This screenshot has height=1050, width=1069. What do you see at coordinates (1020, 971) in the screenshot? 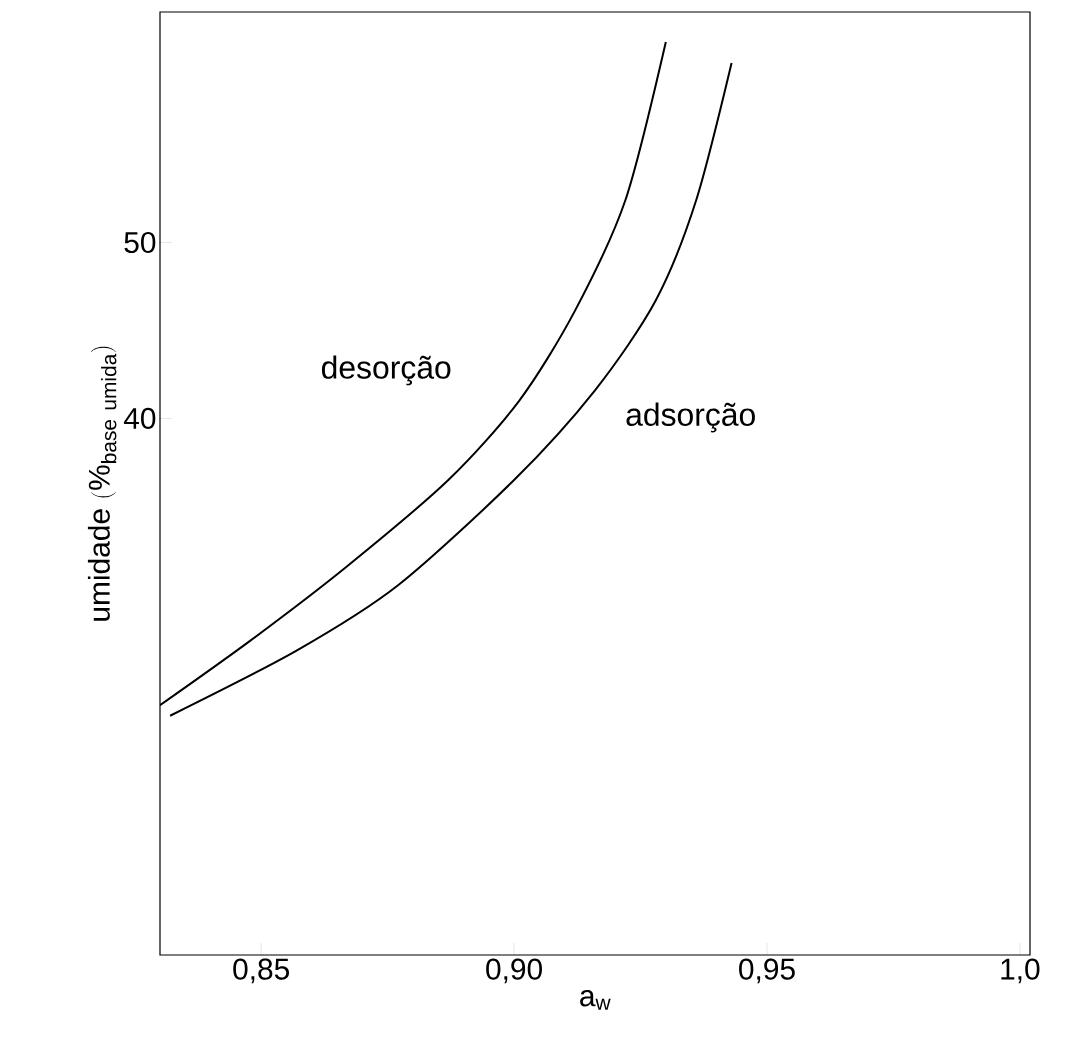
I see `x-tick-label: 1,0` at bounding box center [1020, 971].